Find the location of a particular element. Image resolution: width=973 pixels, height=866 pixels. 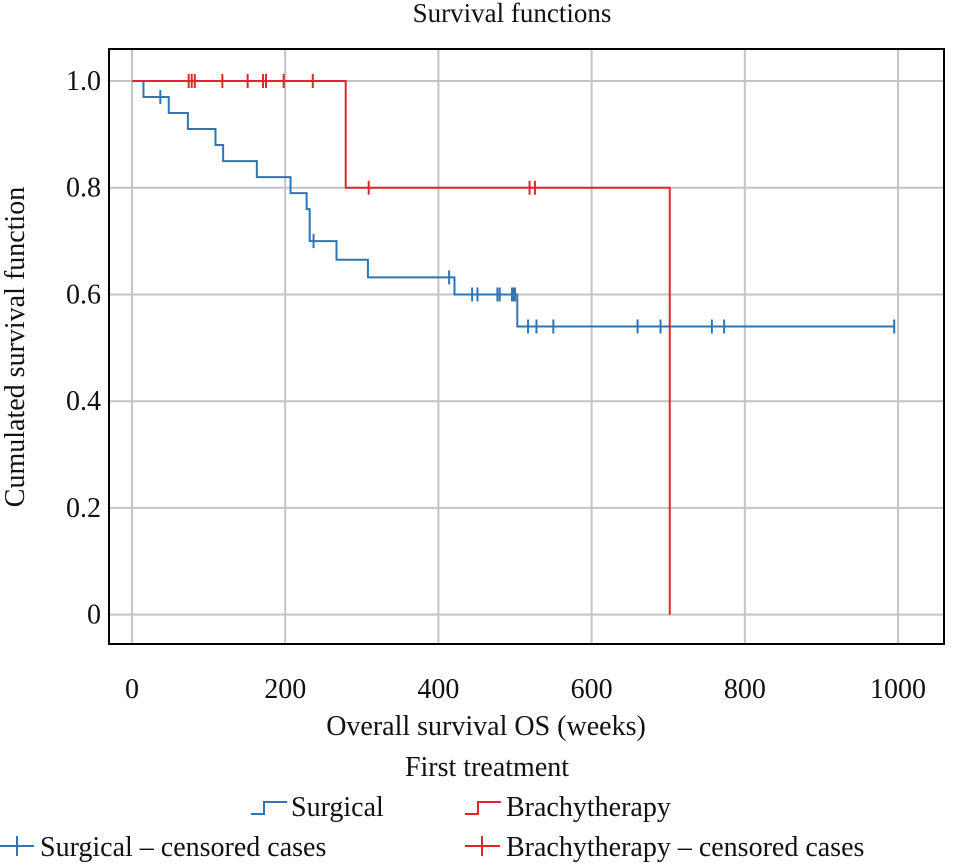

legend-label-surgical: Surgical is located at coordinates (337, 807).